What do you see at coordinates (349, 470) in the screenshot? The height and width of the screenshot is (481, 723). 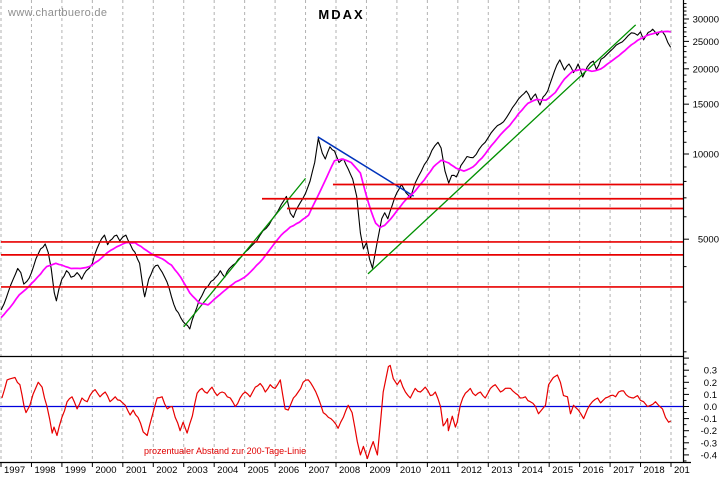 I see `x-axis-label: 2008` at bounding box center [349, 470].